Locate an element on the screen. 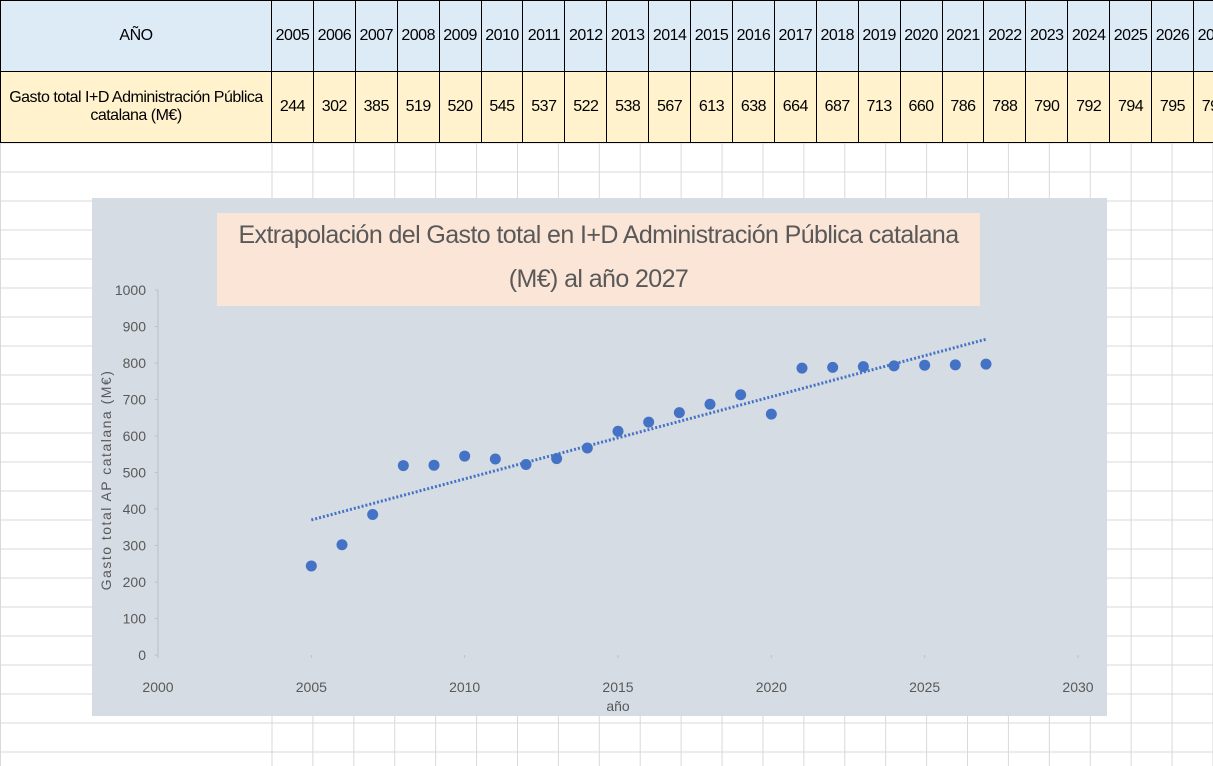 The width and height of the screenshot is (1213, 766). value-cell: 385 is located at coordinates (376, 107).